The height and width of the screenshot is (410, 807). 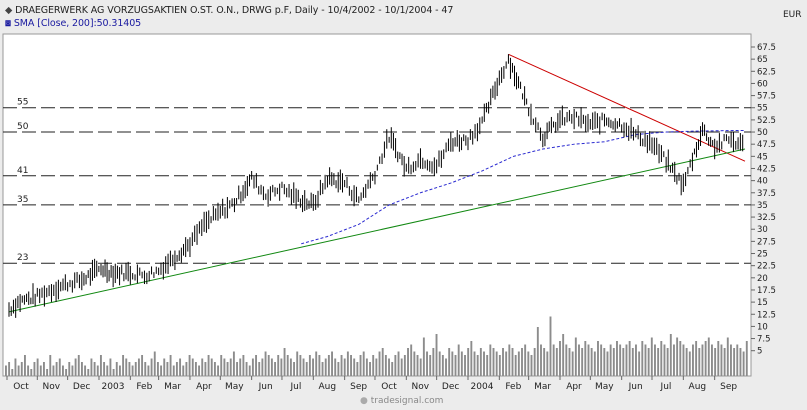 What do you see at coordinates (764, 340) in the screenshot?
I see `y-tick-label: 7.5` at bounding box center [764, 340].